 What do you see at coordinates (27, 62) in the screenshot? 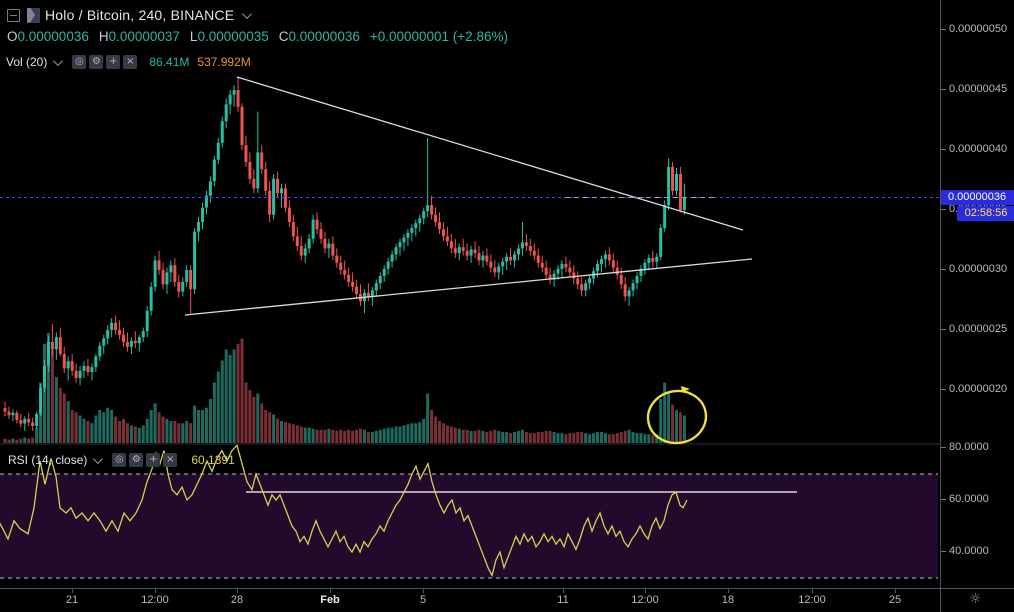
I see `volume-indicator-label: Vol (20)` at bounding box center [27, 62].